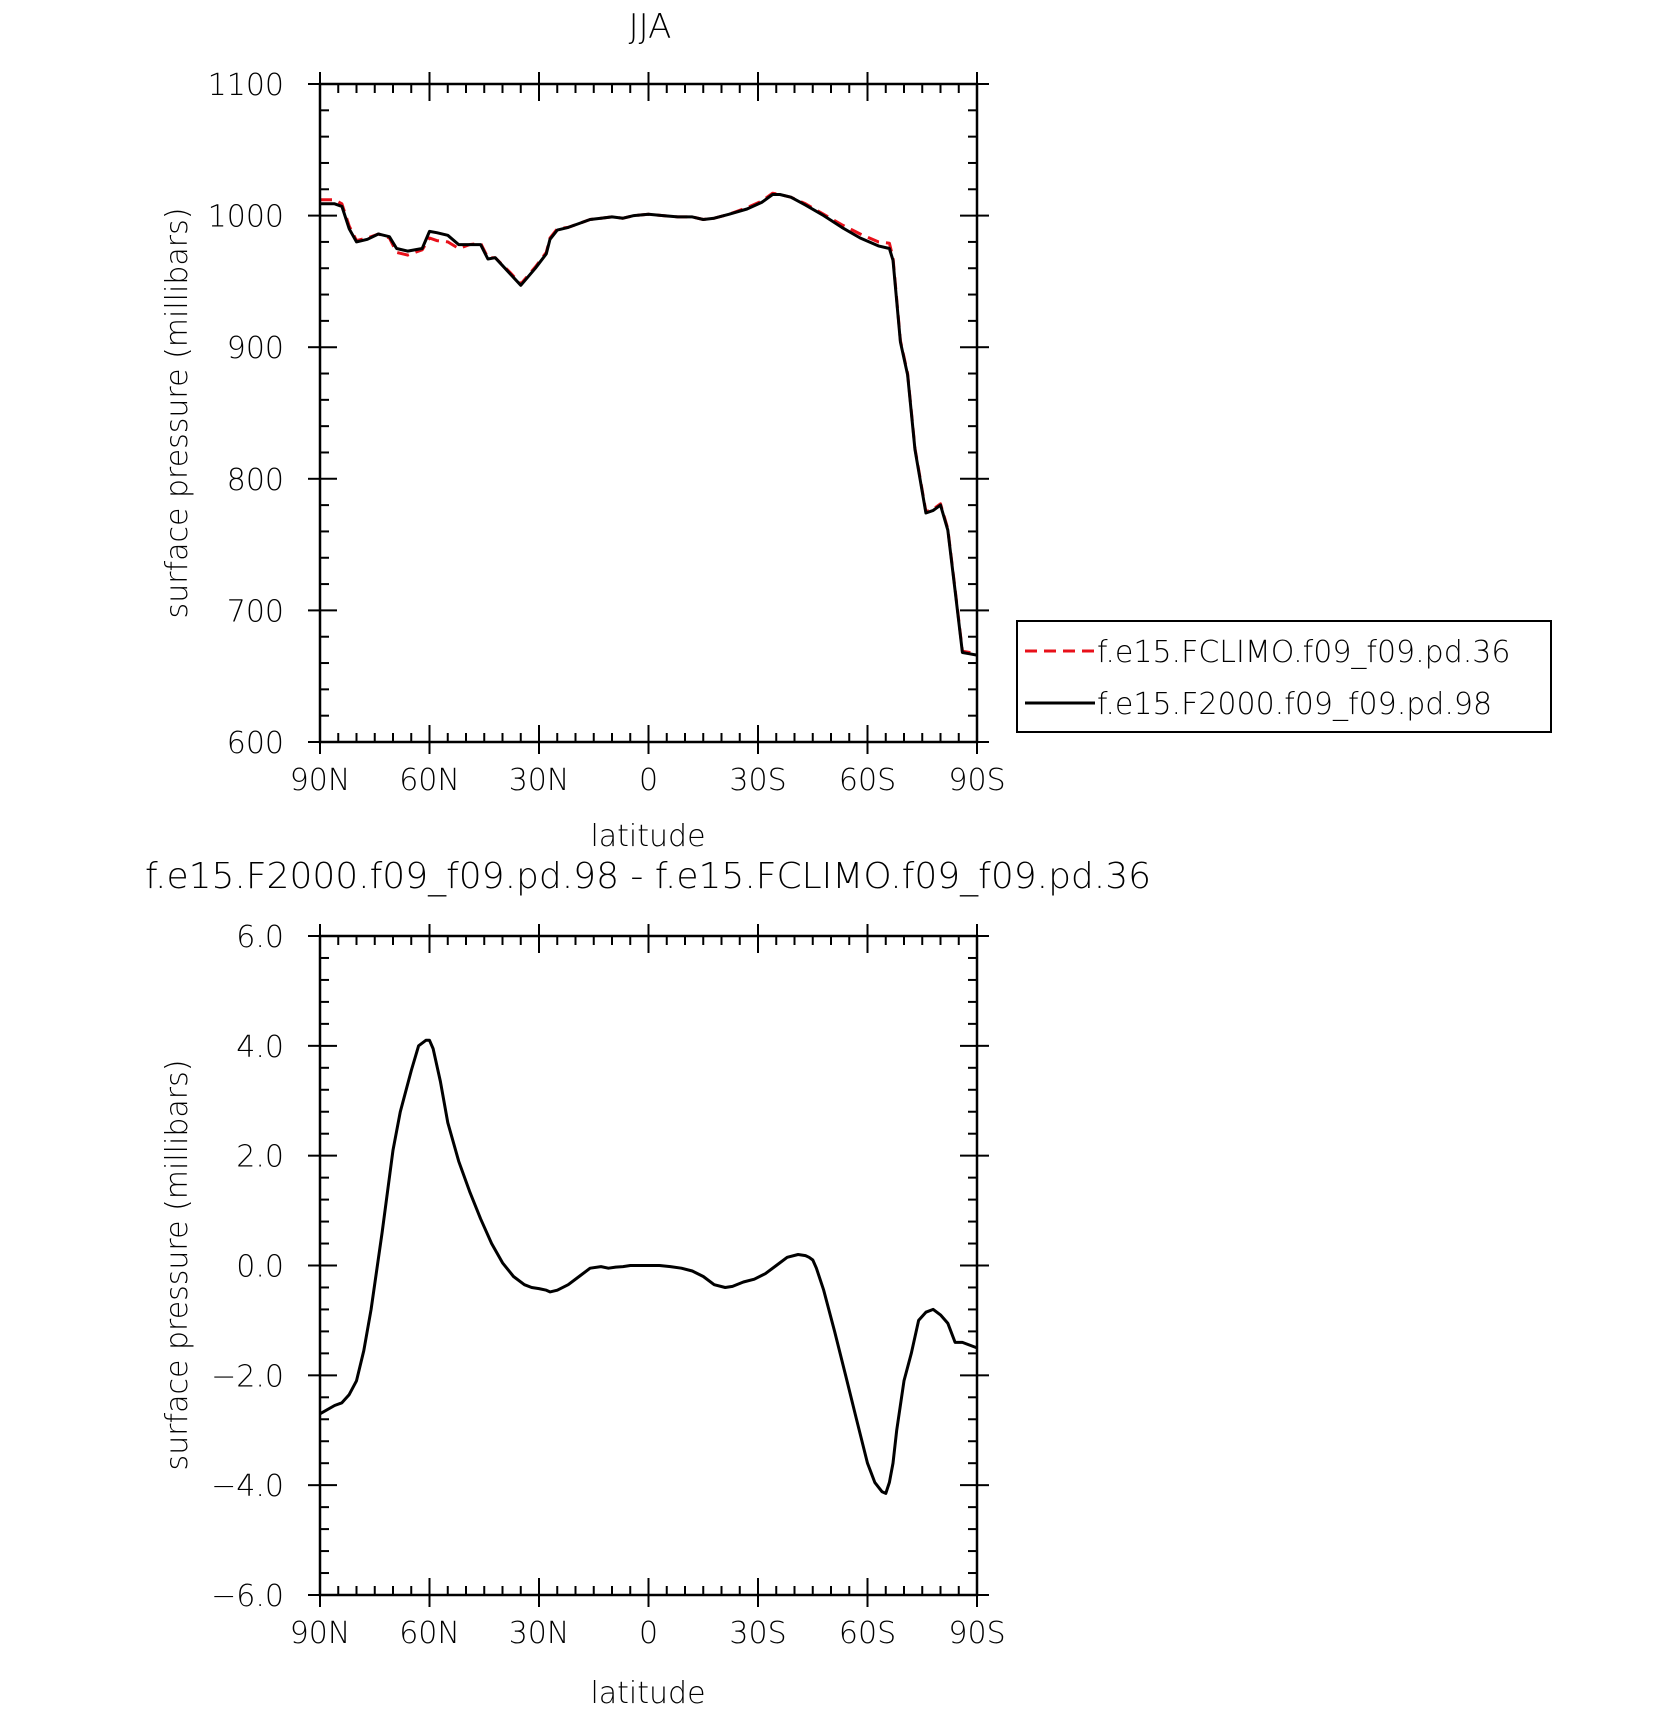 The width and height of the screenshot is (1663, 1719). I want to click on top-y-tick-label: 900, so click(255, 348).